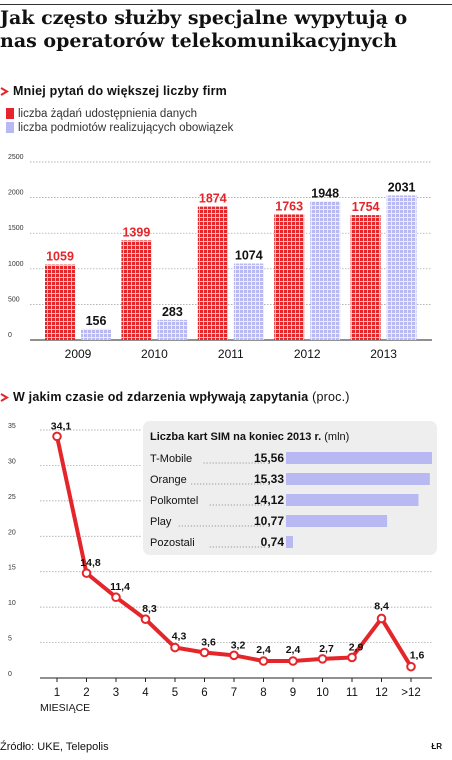 The image size is (452, 760). What do you see at coordinates (273, 542) in the screenshot?
I see `sim-value-label: 0,74` at bounding box center [273, 542].